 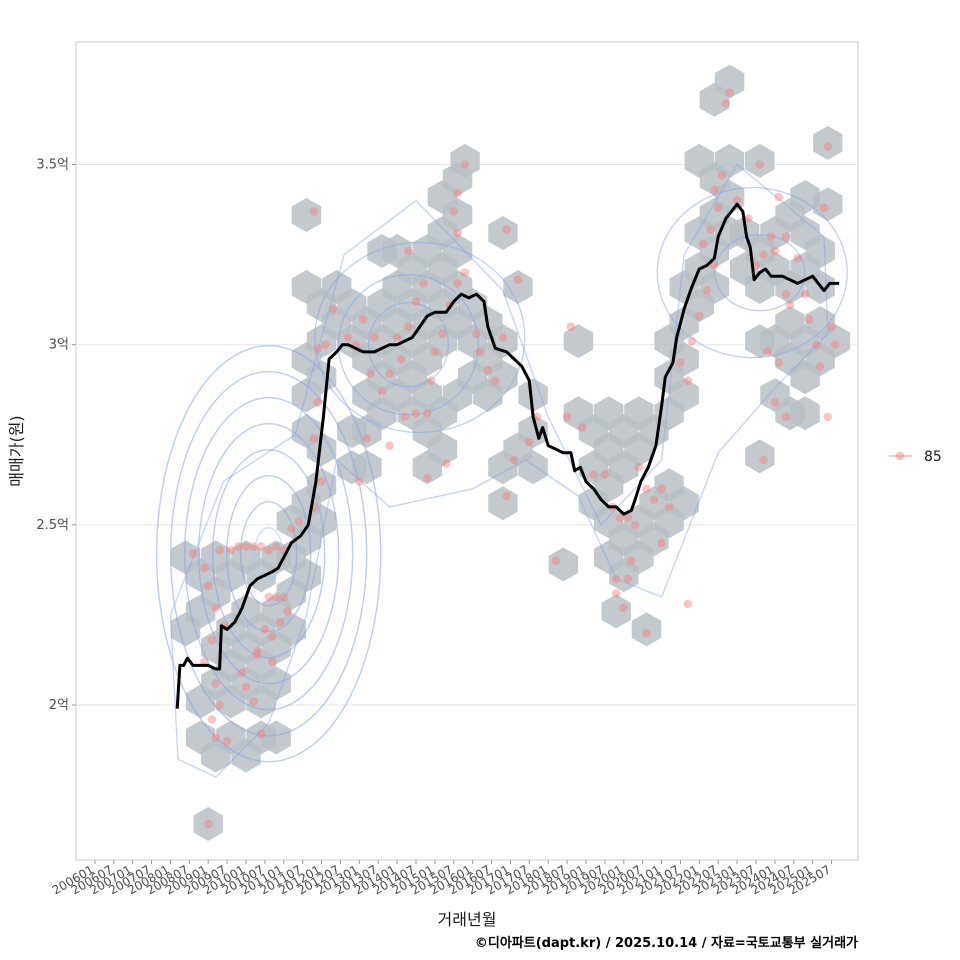 What do you see at coordinates (56, 435) in the screenshot?
I see `y-axis: 2억 2.5억 3억 3.5억` at bounding box center [56, 435].